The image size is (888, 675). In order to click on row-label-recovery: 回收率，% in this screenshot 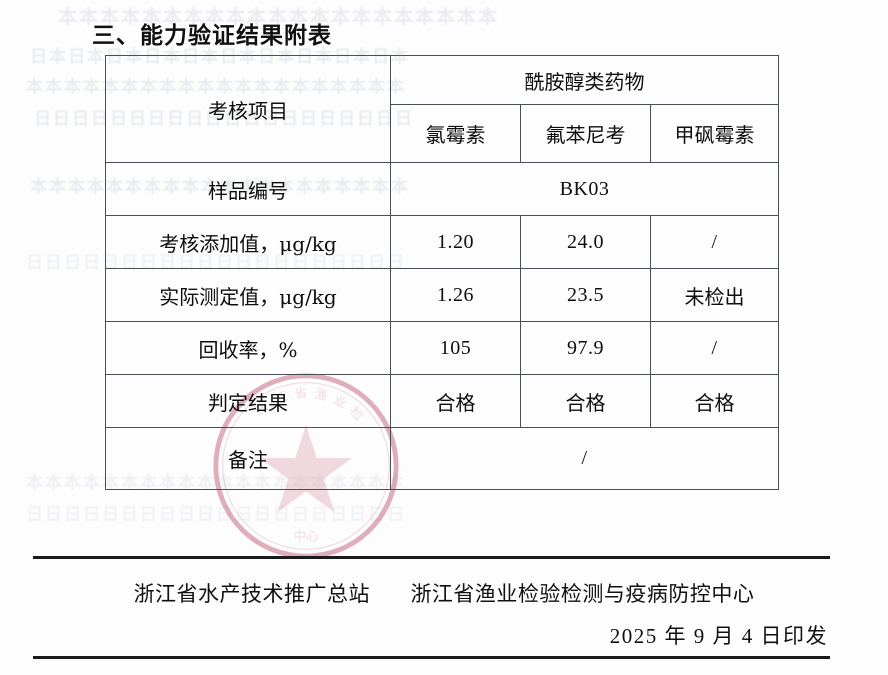, I will do `click(248, 348)`.